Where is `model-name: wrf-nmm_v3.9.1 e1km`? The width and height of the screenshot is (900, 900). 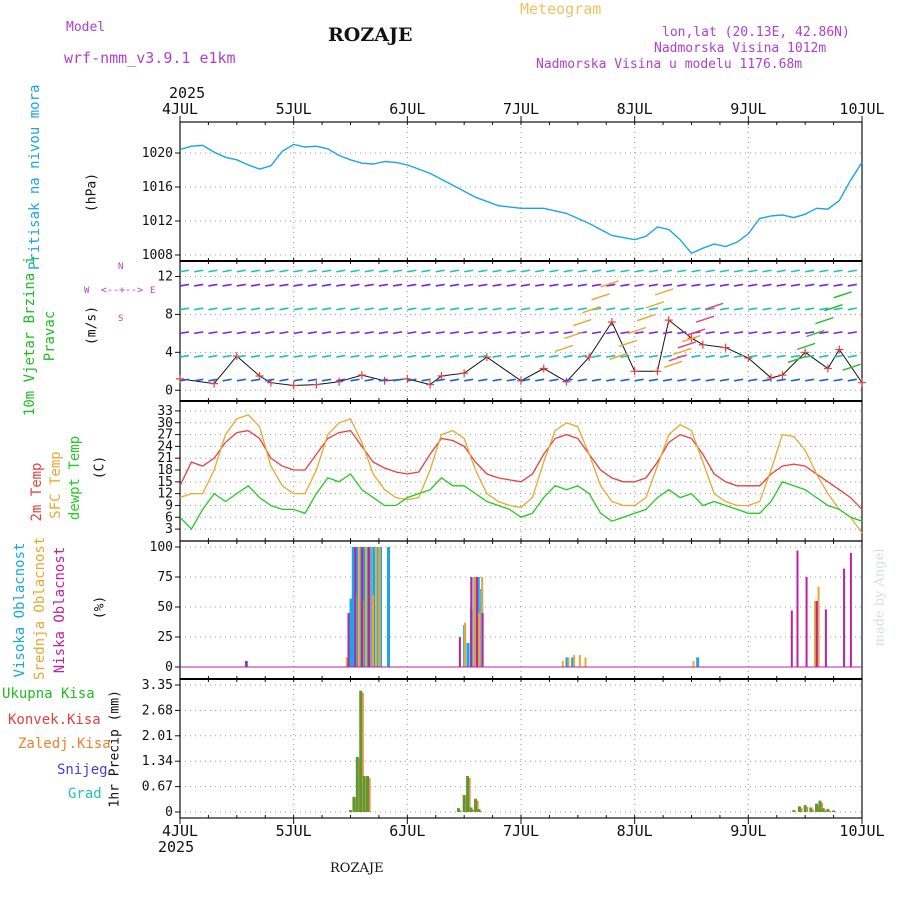 model-name: wrf-nmm_v3.9.1 e1km is located at coordinates (150, 58).